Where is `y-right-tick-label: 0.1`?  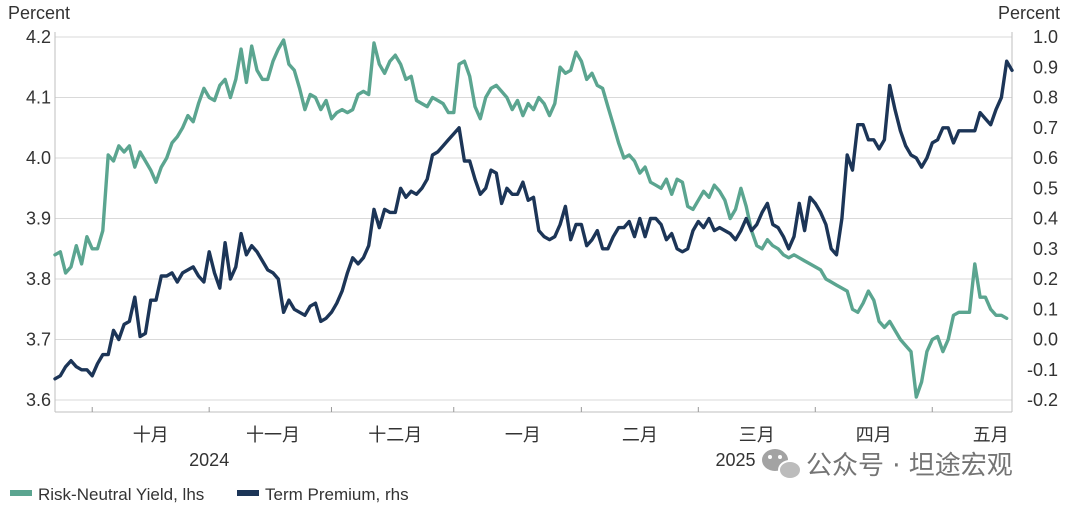
y-right-tick-label: 0.1 is located at coordinates (1045, 309).